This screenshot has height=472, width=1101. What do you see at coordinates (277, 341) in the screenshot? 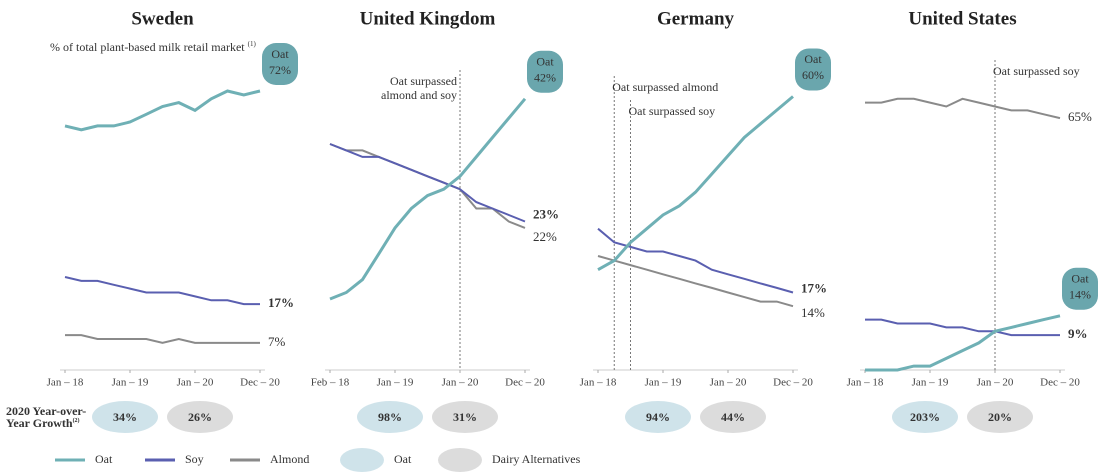
I see `end-label: 7%` at bounding box center [277, 341].